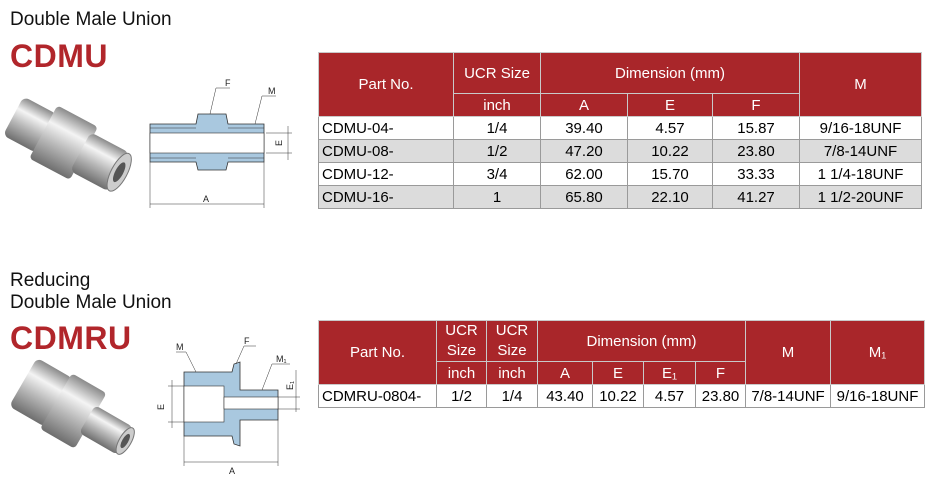 This screenshot has width=948, height=483. I want to click on table-cell: 41.27, so click(756, 197).